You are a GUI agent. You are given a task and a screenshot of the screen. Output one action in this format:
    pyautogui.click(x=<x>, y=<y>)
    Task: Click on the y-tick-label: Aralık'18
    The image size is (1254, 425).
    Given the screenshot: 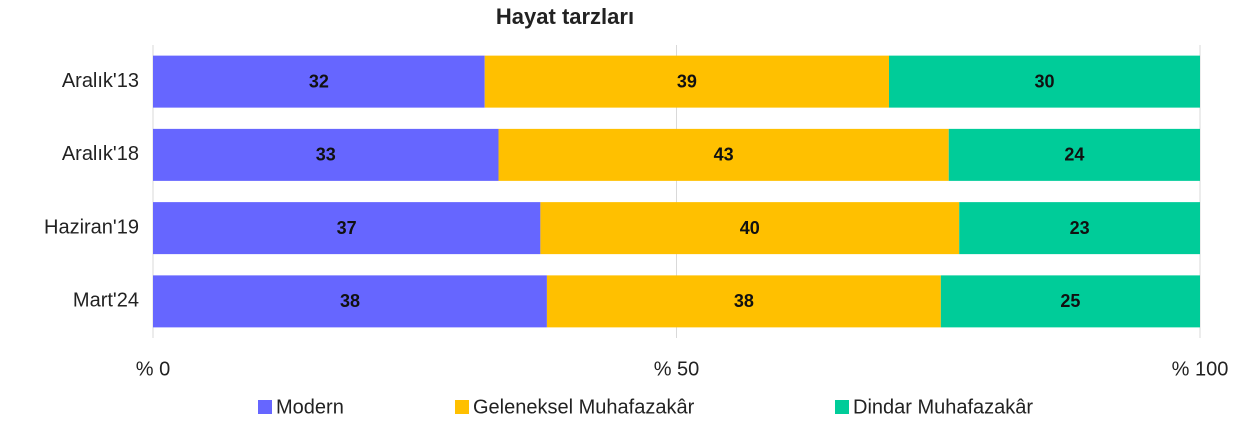 What is the action you would take?
    pyautogui.click(x=100, y=154)
    